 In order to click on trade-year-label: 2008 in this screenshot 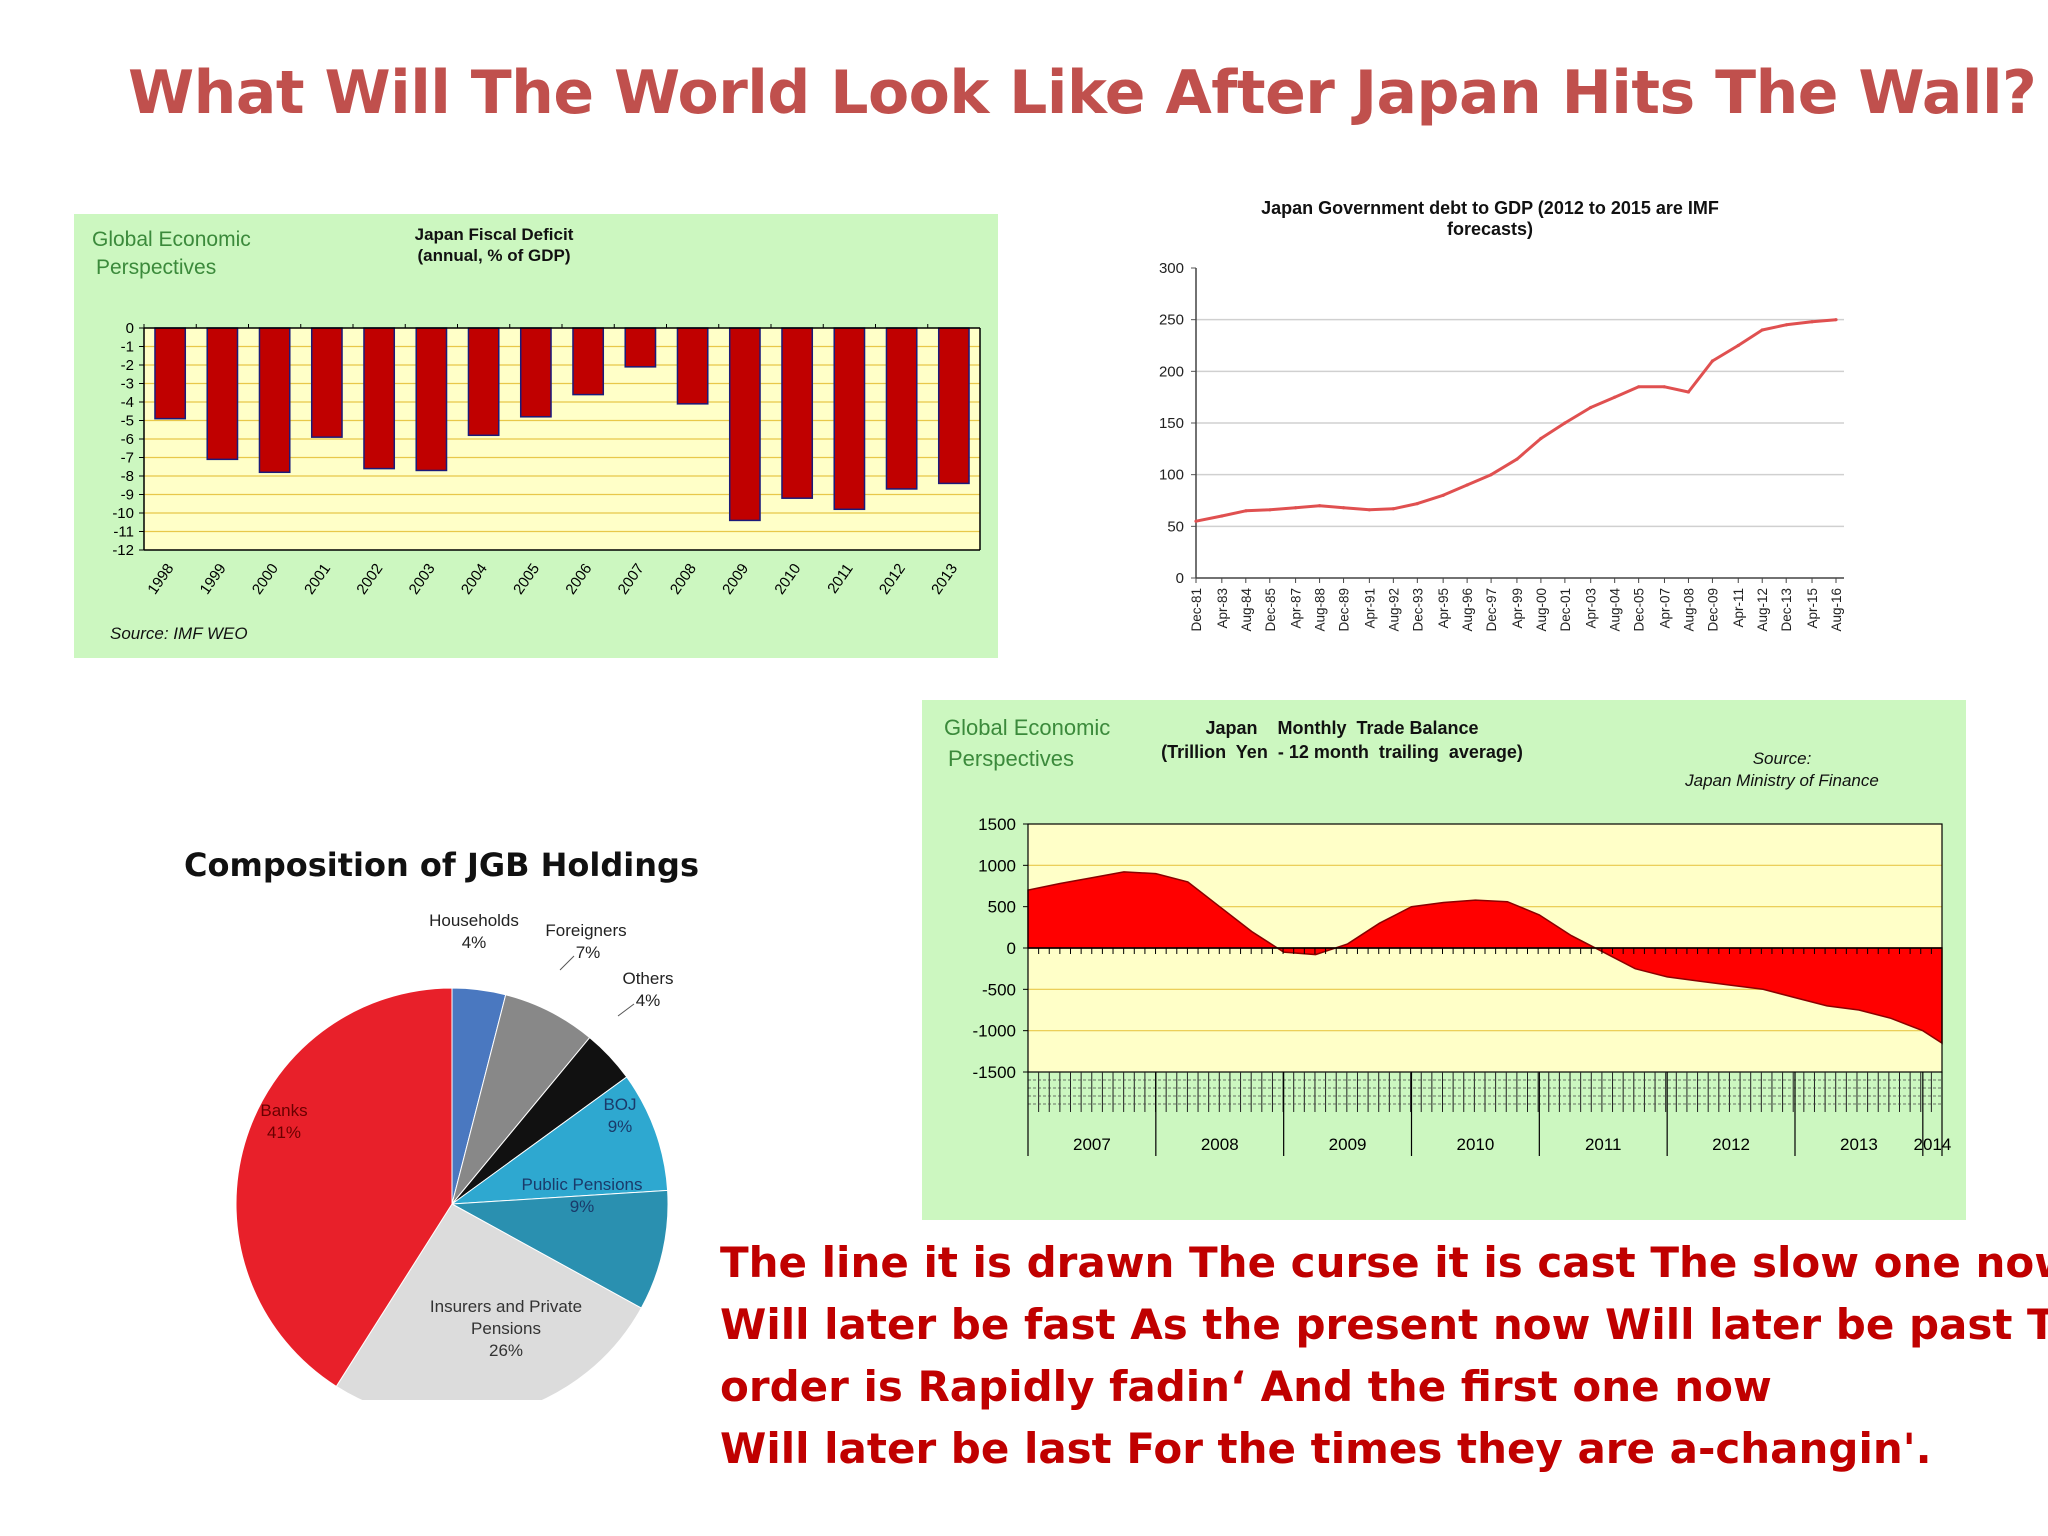, I will do `click(1220, 1144)`.